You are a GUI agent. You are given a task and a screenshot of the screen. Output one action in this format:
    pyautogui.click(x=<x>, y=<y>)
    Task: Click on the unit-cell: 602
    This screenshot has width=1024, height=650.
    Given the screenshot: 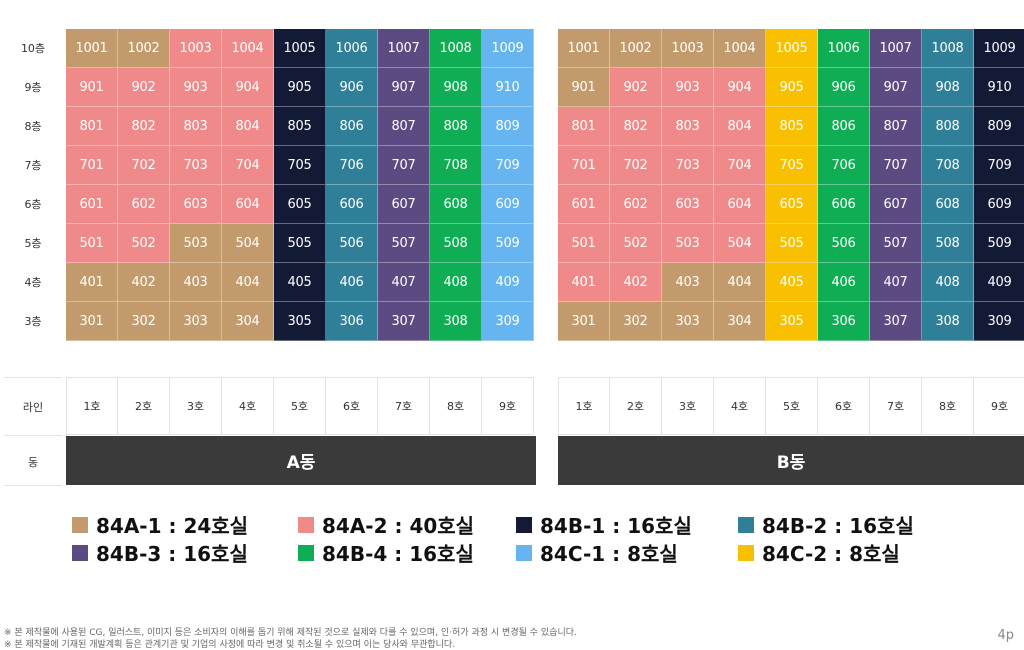 What is the action you would take?
    pyautogui.click(x=636, y=204)
    